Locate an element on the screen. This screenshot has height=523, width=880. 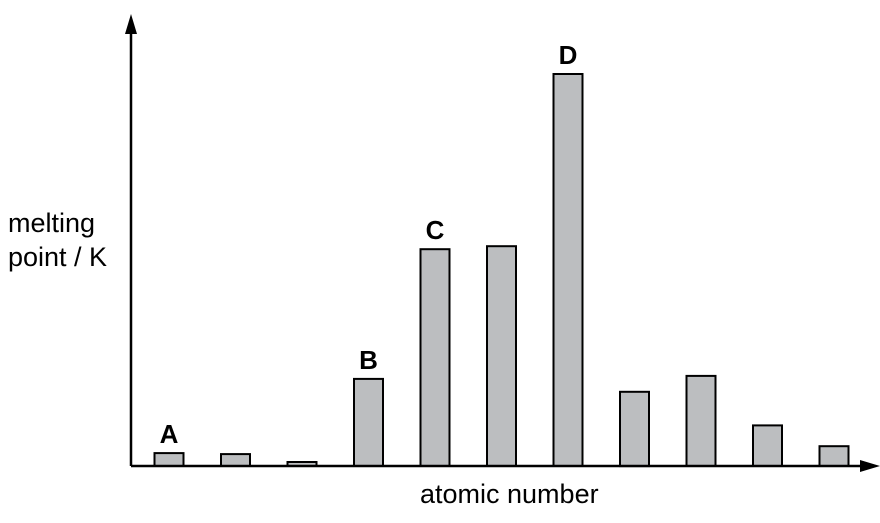
y-axis-label: melting point / K is located at coordinates (57, 240).